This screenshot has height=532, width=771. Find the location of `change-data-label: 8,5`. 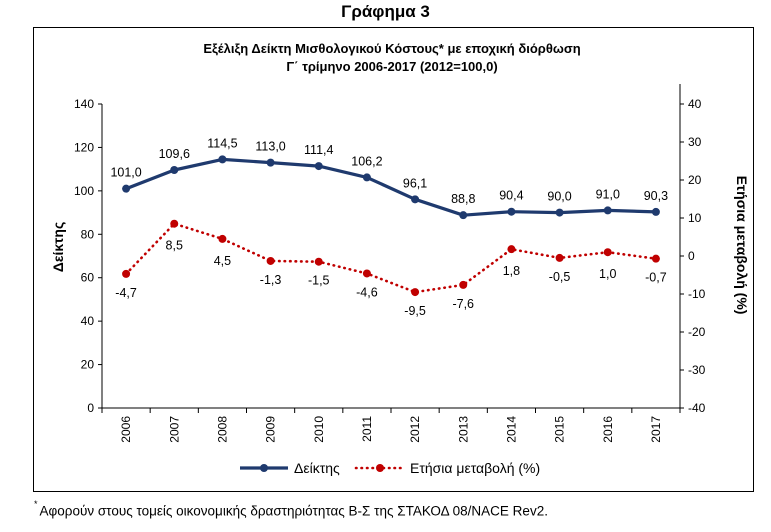

change-data-label: 8,5 is located at coordinates (174, 246).